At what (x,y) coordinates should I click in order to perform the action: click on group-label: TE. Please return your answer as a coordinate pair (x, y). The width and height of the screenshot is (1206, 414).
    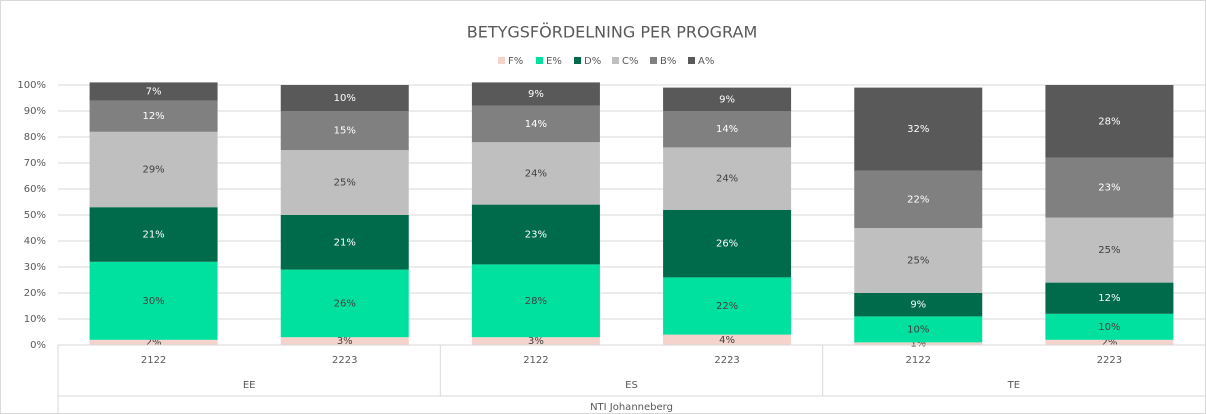
    Looking at the image, I should click on (1013, 385).